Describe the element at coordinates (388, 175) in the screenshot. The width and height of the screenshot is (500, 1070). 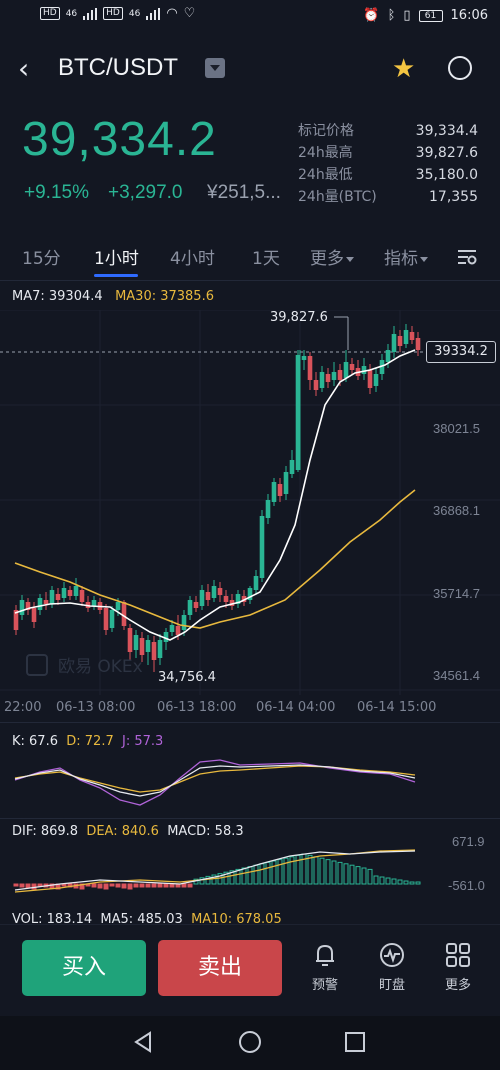
I see `stat-row: 24h最低 35,180.0` at that location.